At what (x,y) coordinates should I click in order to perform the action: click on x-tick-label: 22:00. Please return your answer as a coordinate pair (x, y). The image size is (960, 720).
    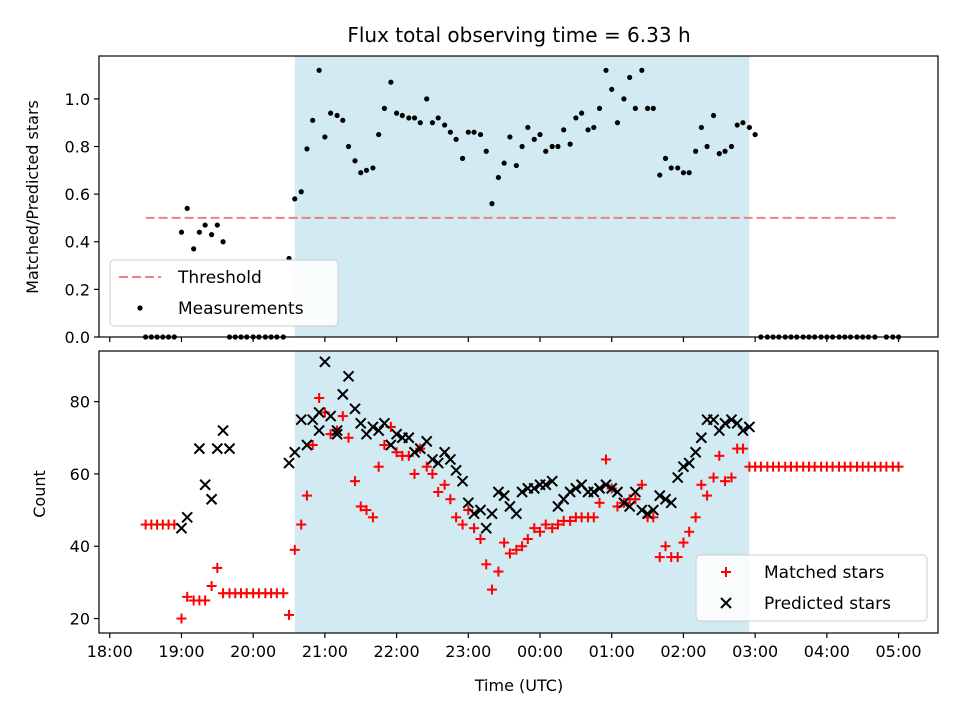
    Looking at the image, I should click on (397, 651).